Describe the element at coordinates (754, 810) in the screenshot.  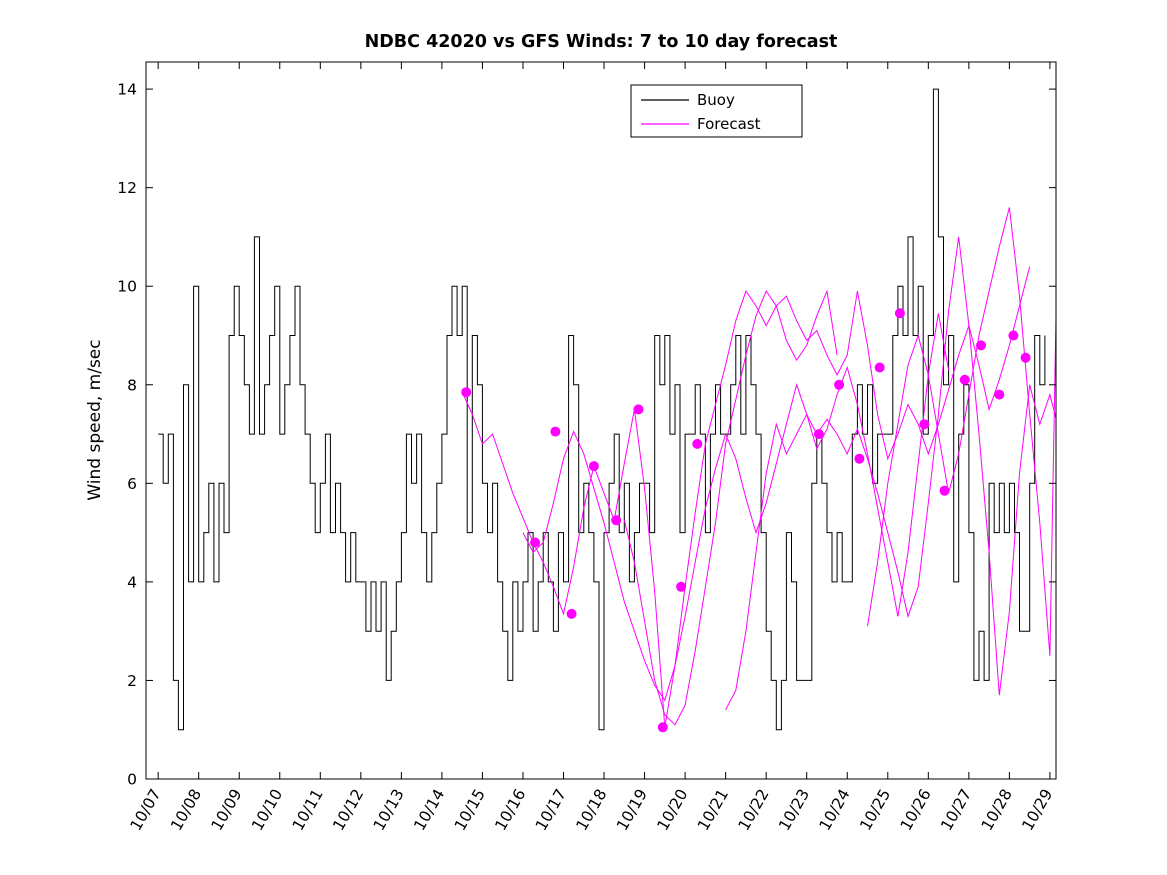
I see `x-tick-label: 10/22` at that location.